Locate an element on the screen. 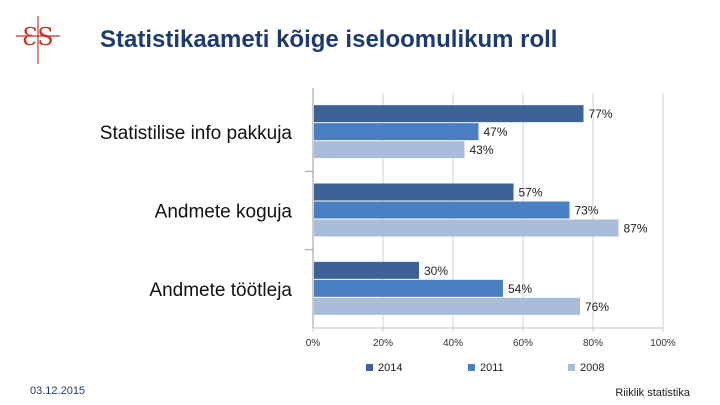 The width and height of the screenshot is (720, 405). x-tick-label: 100% is located at coordinates (663, 343).